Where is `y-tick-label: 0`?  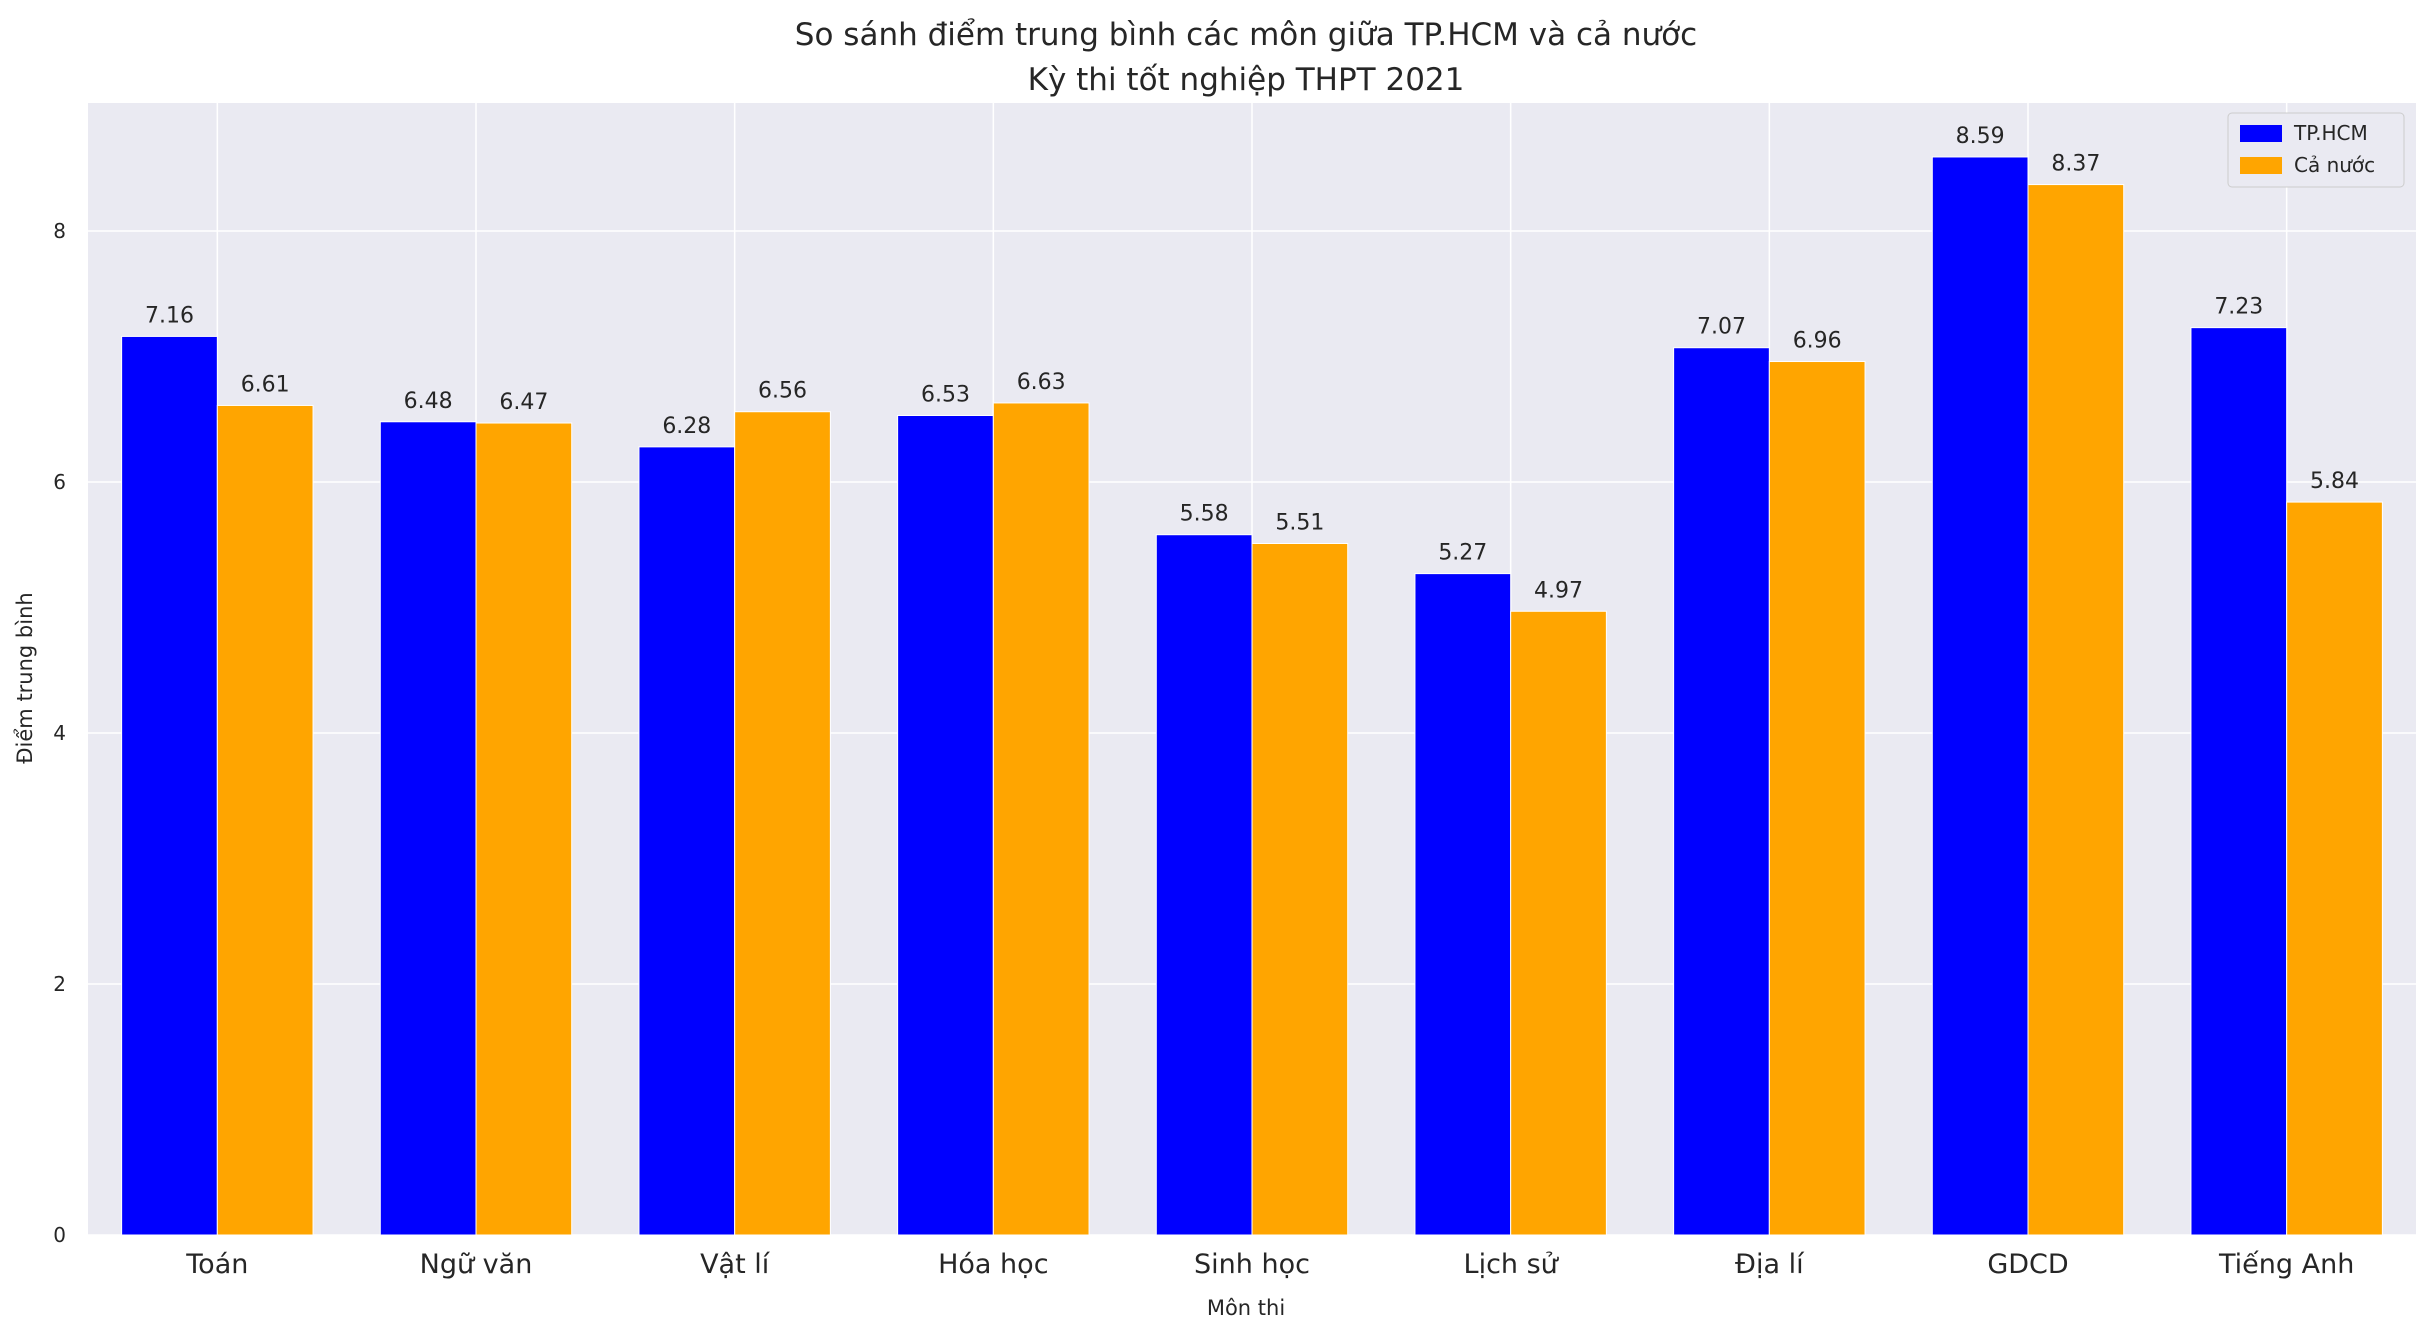
y-tick-label: 0 is located at coordinates (59, 1235).